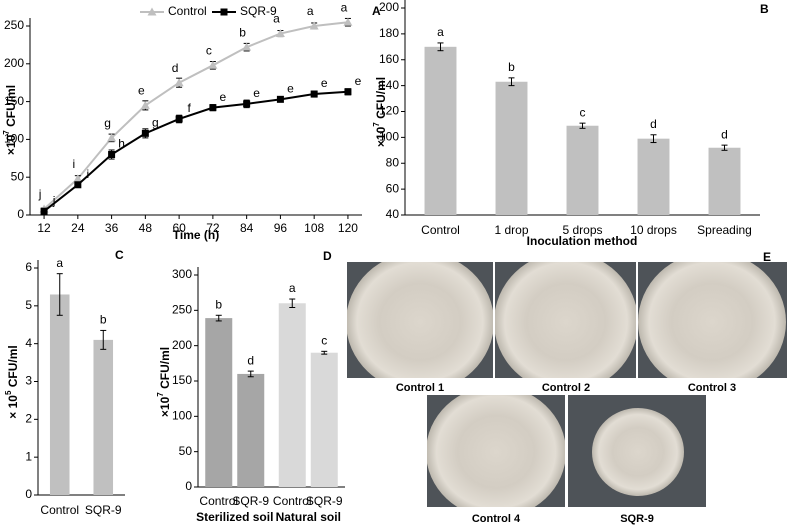 The height and width of the screenshot is (526, 787). I want to click on photo-caption: Control 2, so click(566, 388).